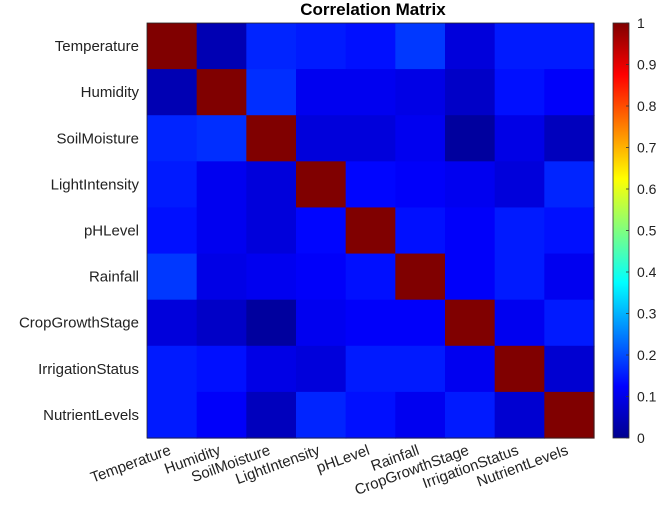  What do you see at coordinates (343, 459) in the screenshot?
I see `x-tick-label: pHLevel` at bounding box center [343, 459].